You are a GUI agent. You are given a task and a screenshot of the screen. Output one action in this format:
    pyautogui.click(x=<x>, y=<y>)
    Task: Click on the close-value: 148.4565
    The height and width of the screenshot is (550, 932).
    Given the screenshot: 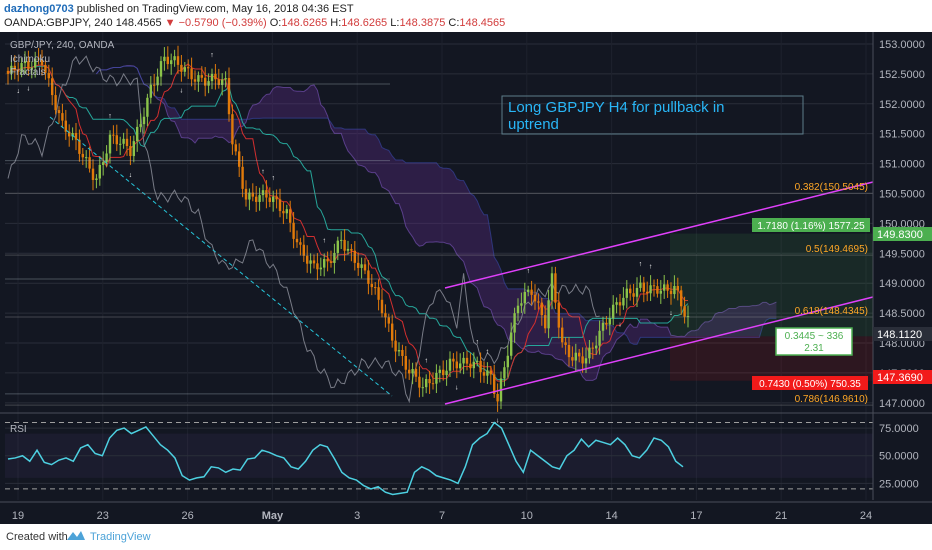 What is the action you would take?
    pyautogui.click(x=482, y=23)
    